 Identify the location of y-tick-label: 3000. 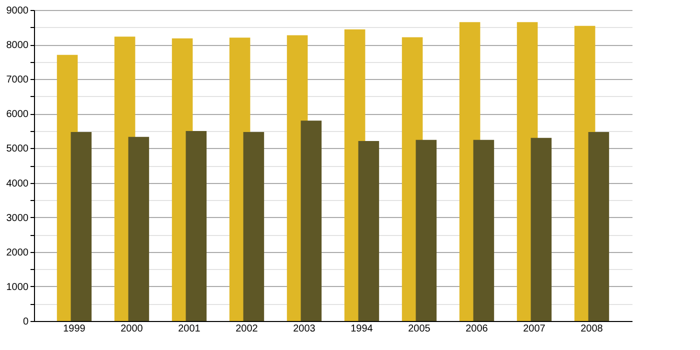
(17, 218).